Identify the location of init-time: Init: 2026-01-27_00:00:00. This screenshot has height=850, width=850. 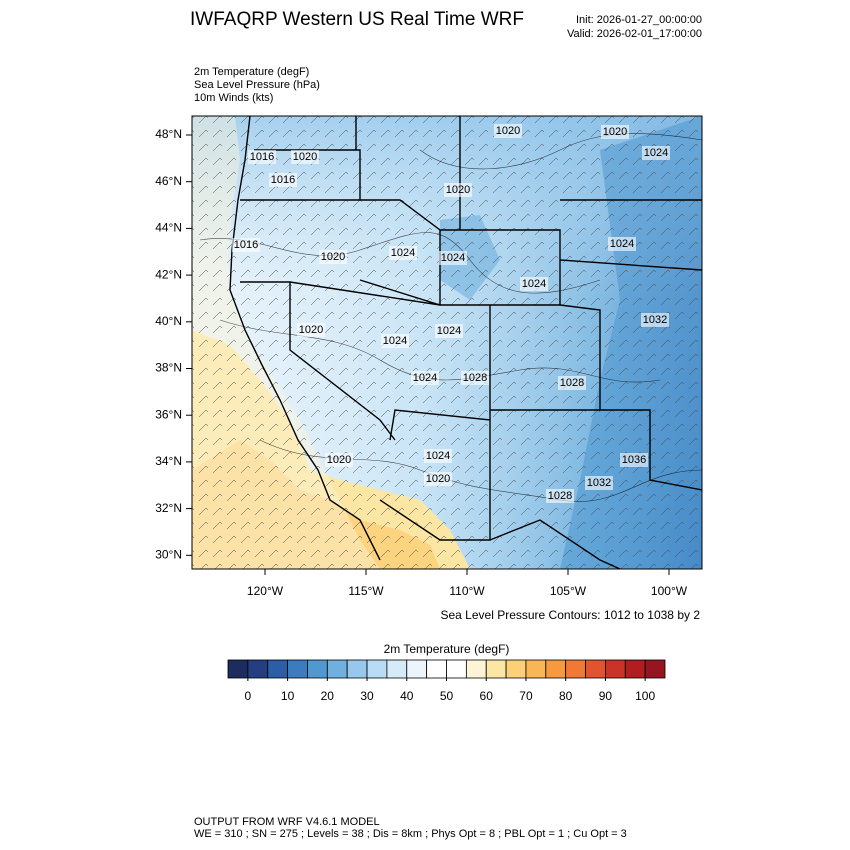
(639, 20).